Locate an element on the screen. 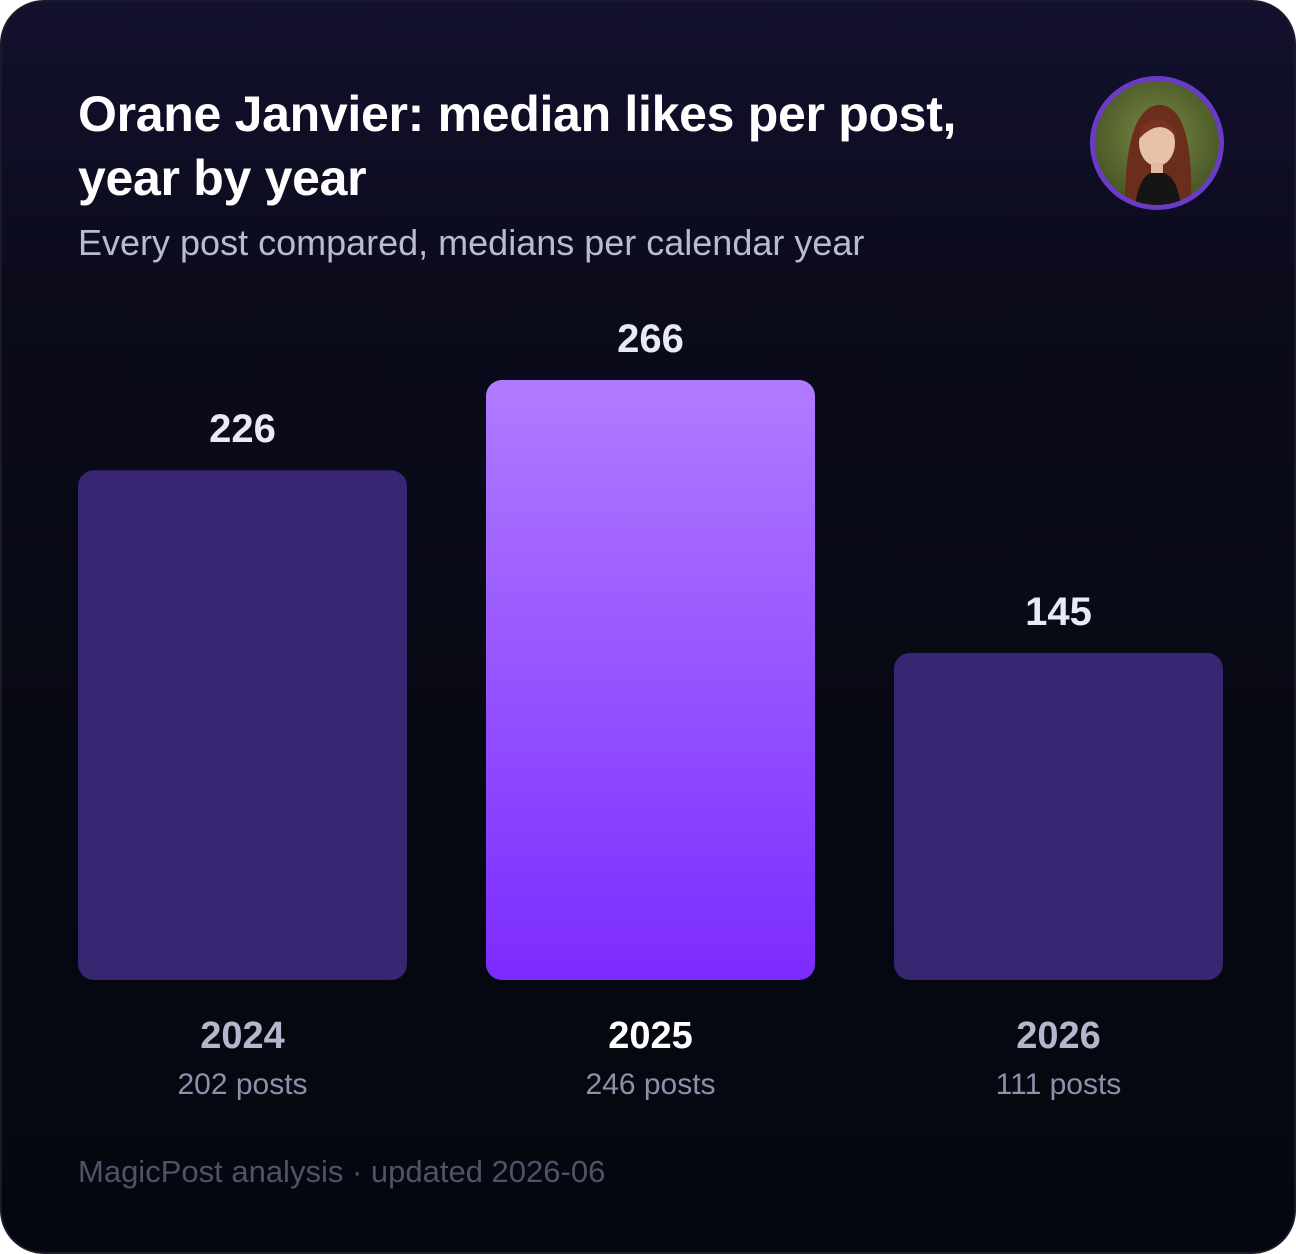  footer-note: MagicPost analysis · updated 2026-06 is located at coordinates (342, 1171).